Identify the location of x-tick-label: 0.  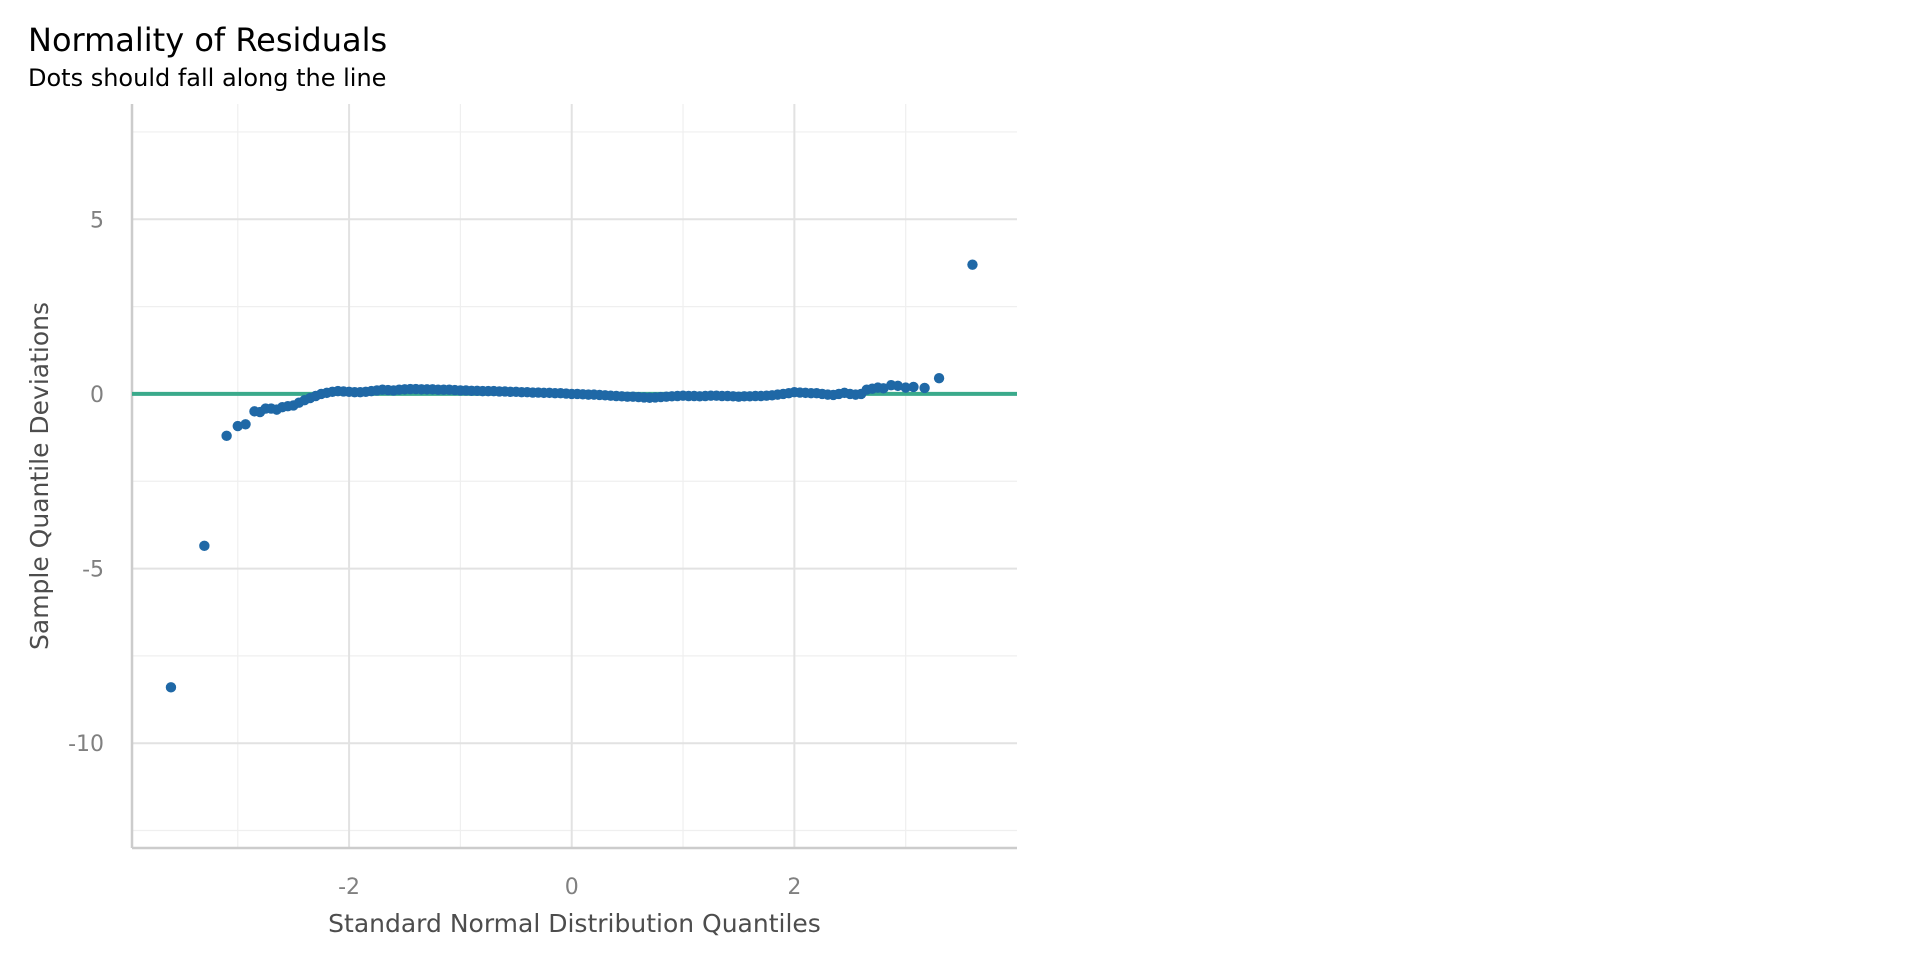
(572, 887).